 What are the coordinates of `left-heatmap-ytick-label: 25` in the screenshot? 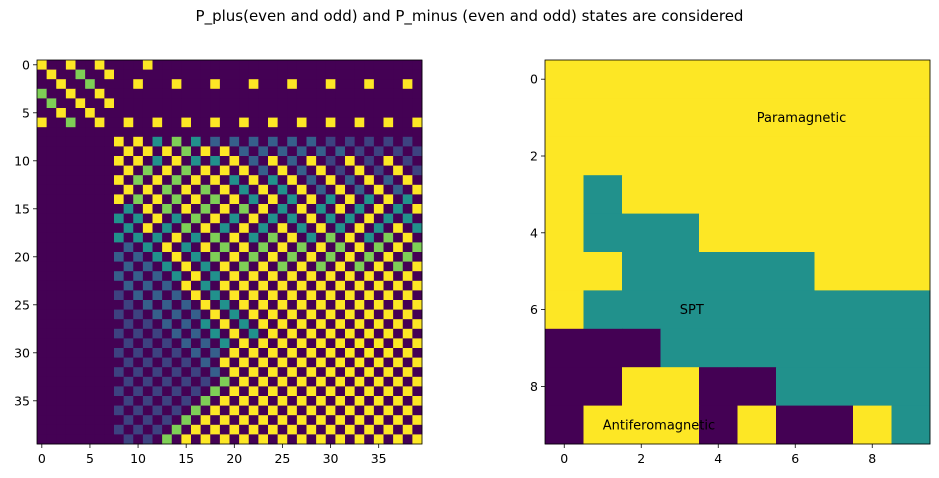 It's located at (22, 304).